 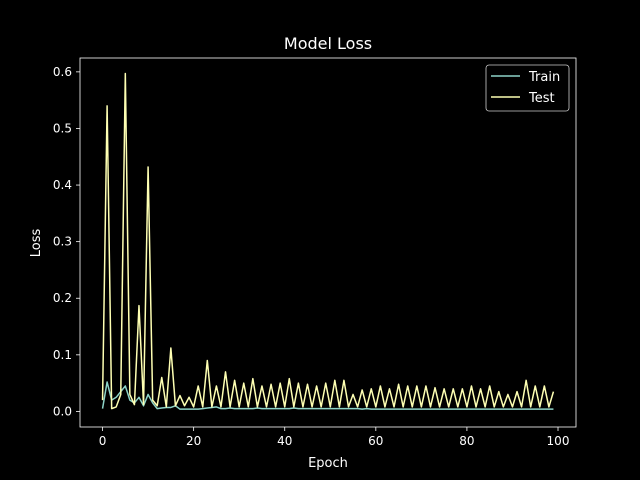 What do you see at coordinates (62, 298) in the screenshot?
I see `y-tick-label: 0.2` at bounding box center [62, 298].